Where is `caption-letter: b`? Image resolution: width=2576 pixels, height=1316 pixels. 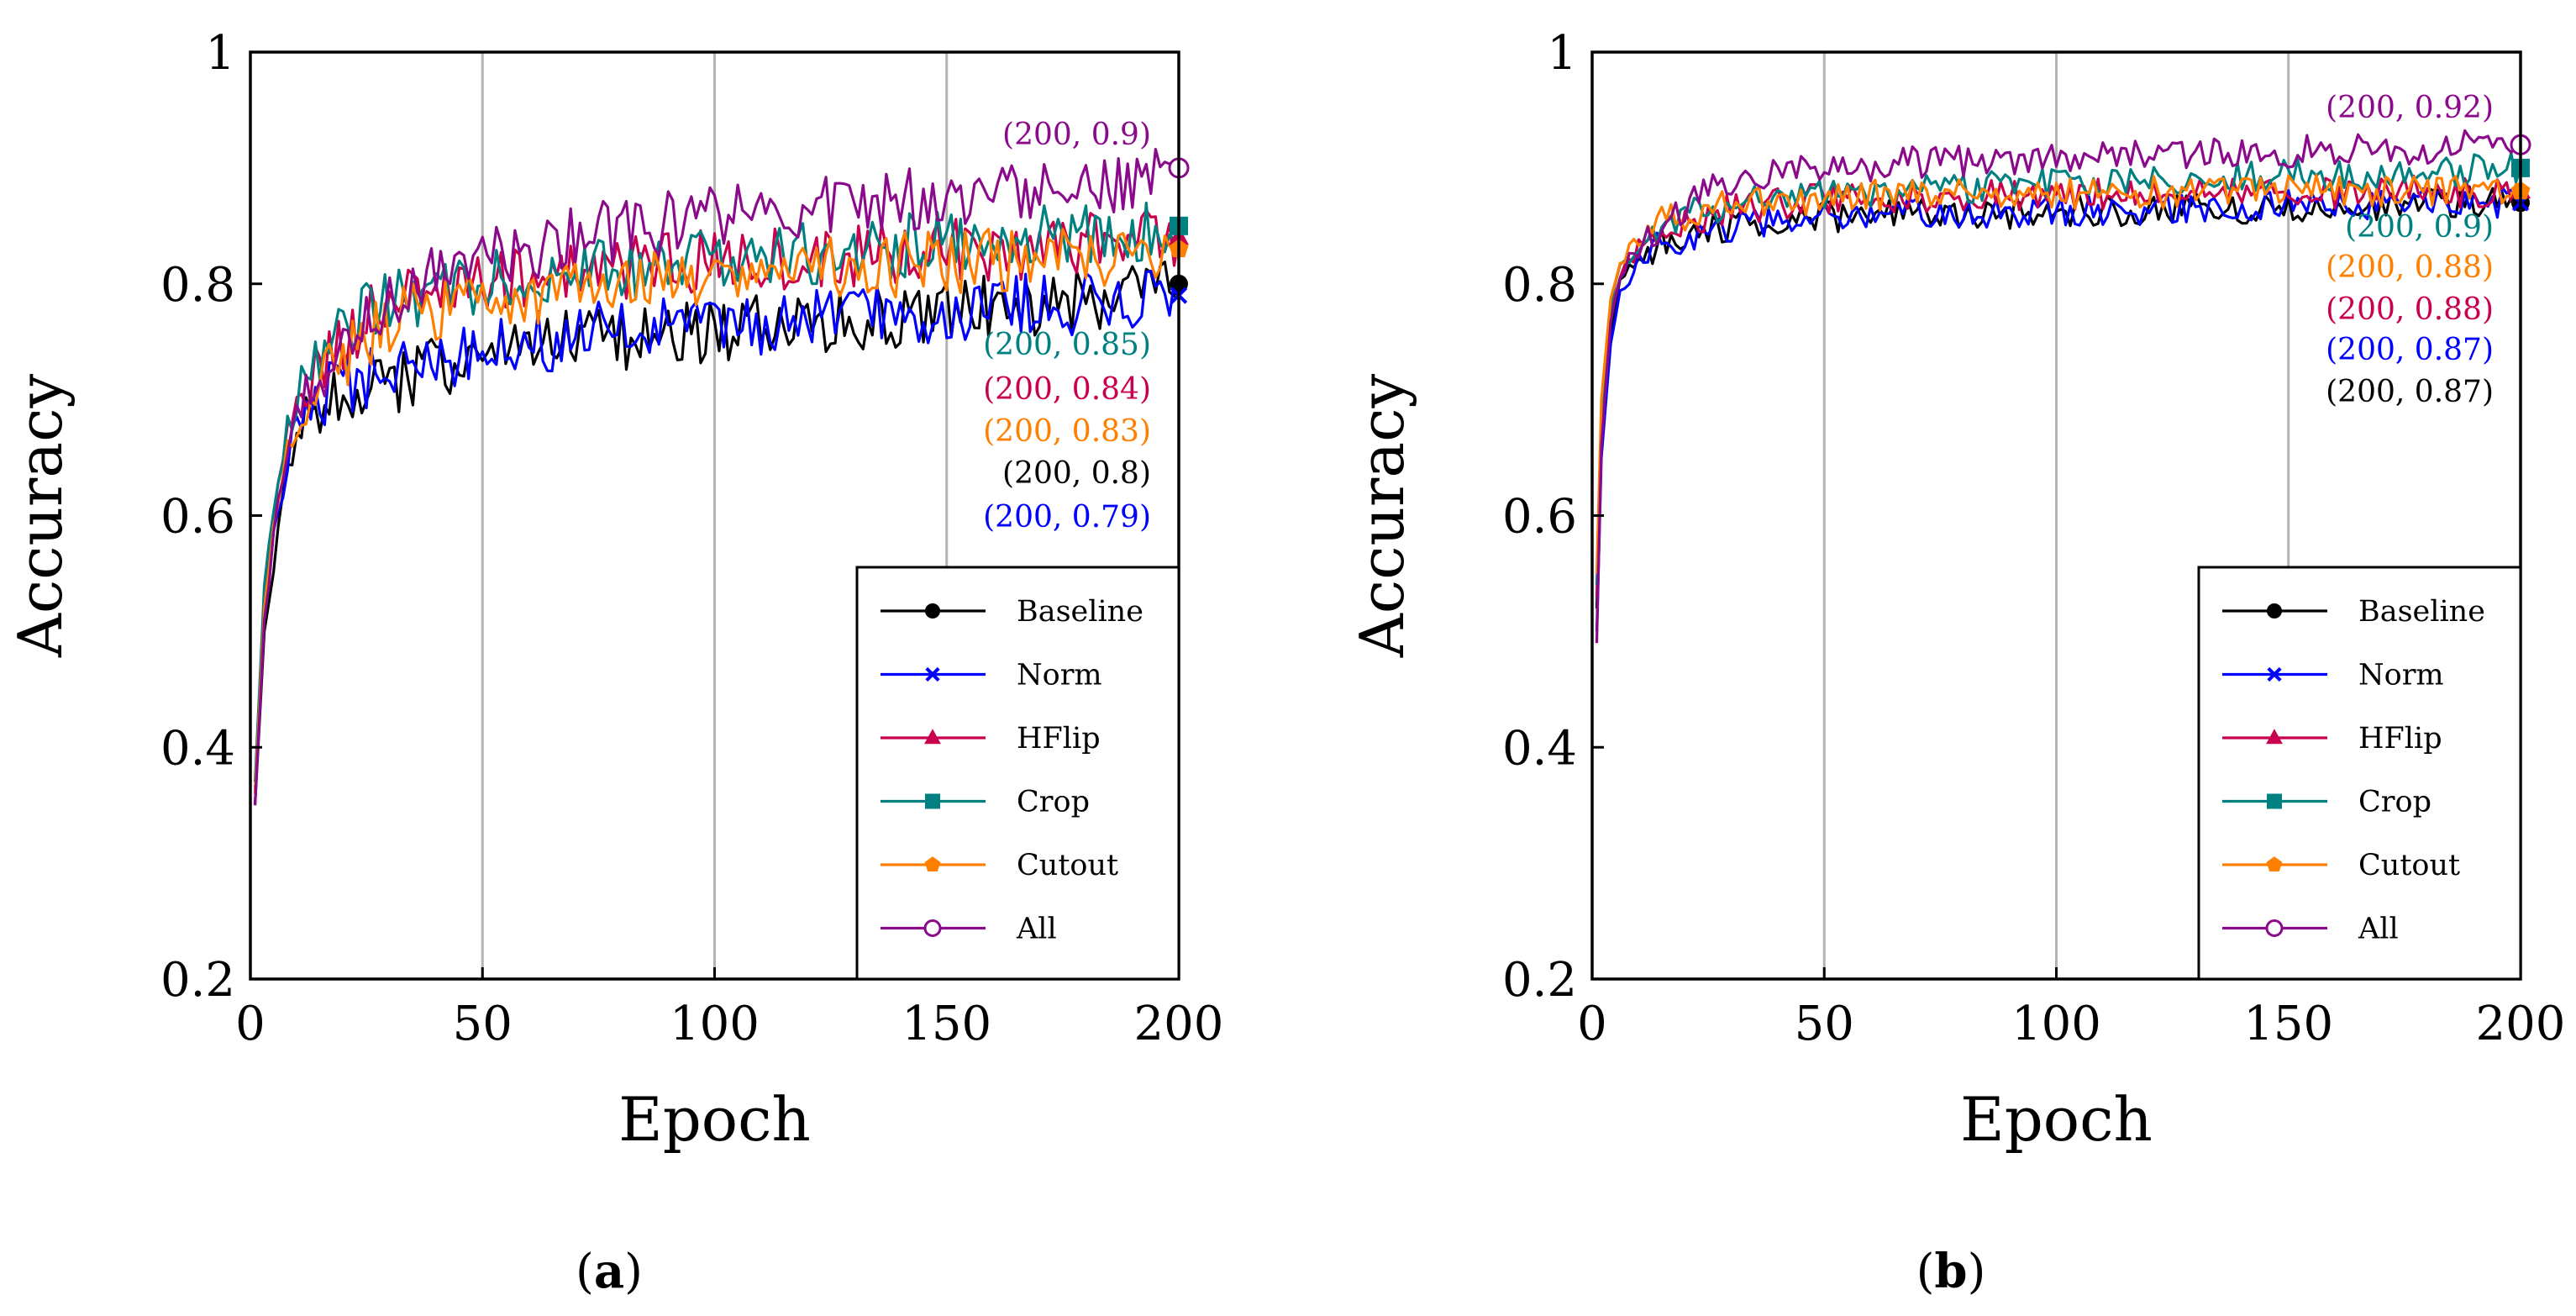
caption-letter: b is located at coordinates (1950, 1271).